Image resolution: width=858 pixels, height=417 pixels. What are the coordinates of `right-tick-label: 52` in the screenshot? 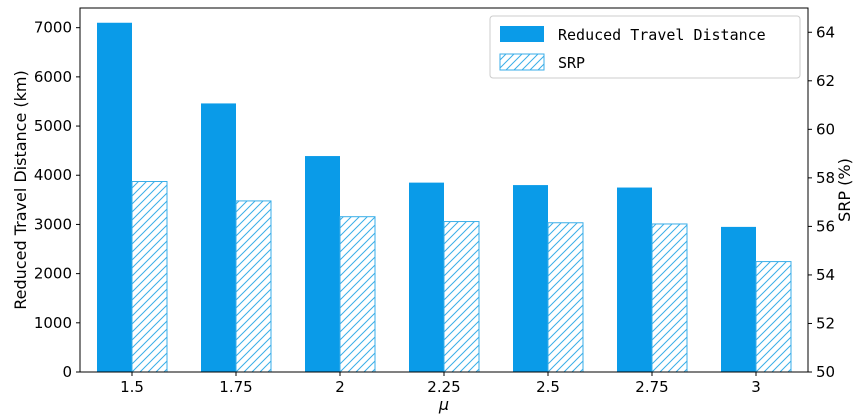 It's located at (825, 323).